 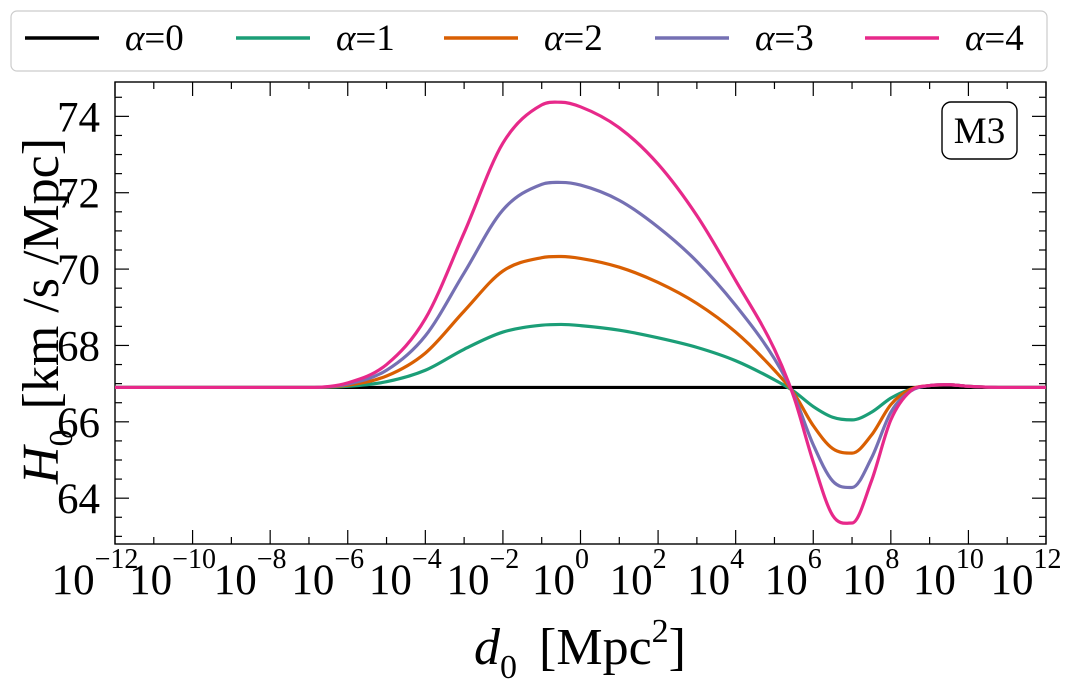 I want to click on x-tick-label: 10¹², so click(x=1026, y=574).